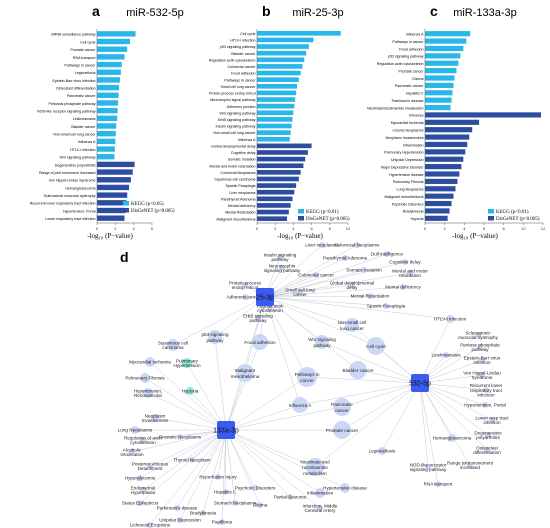 Image resolution: width=550 pixels, height=528 pixels. Describe the element at coordinates (403, 153) in the screenshot. I see `category-label: Pulmonary Hypertension` at that location.